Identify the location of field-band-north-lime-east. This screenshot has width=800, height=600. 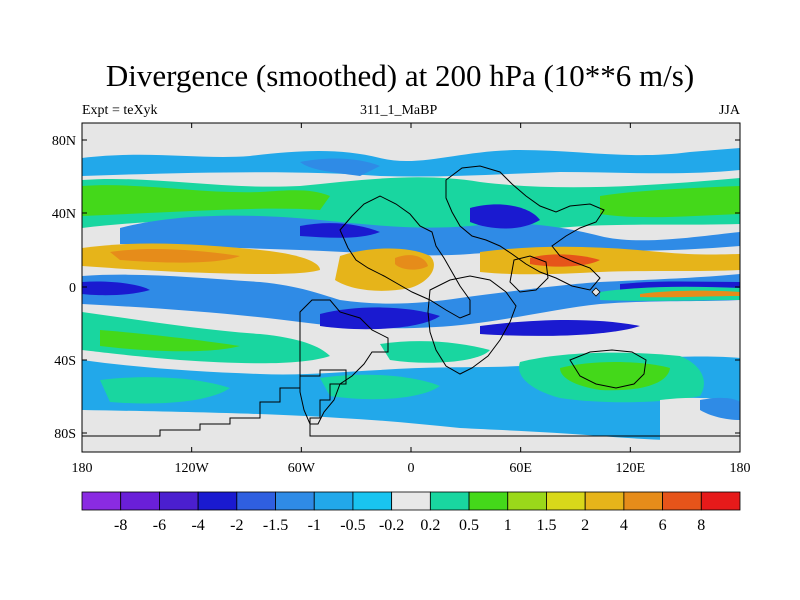
(670, 202).